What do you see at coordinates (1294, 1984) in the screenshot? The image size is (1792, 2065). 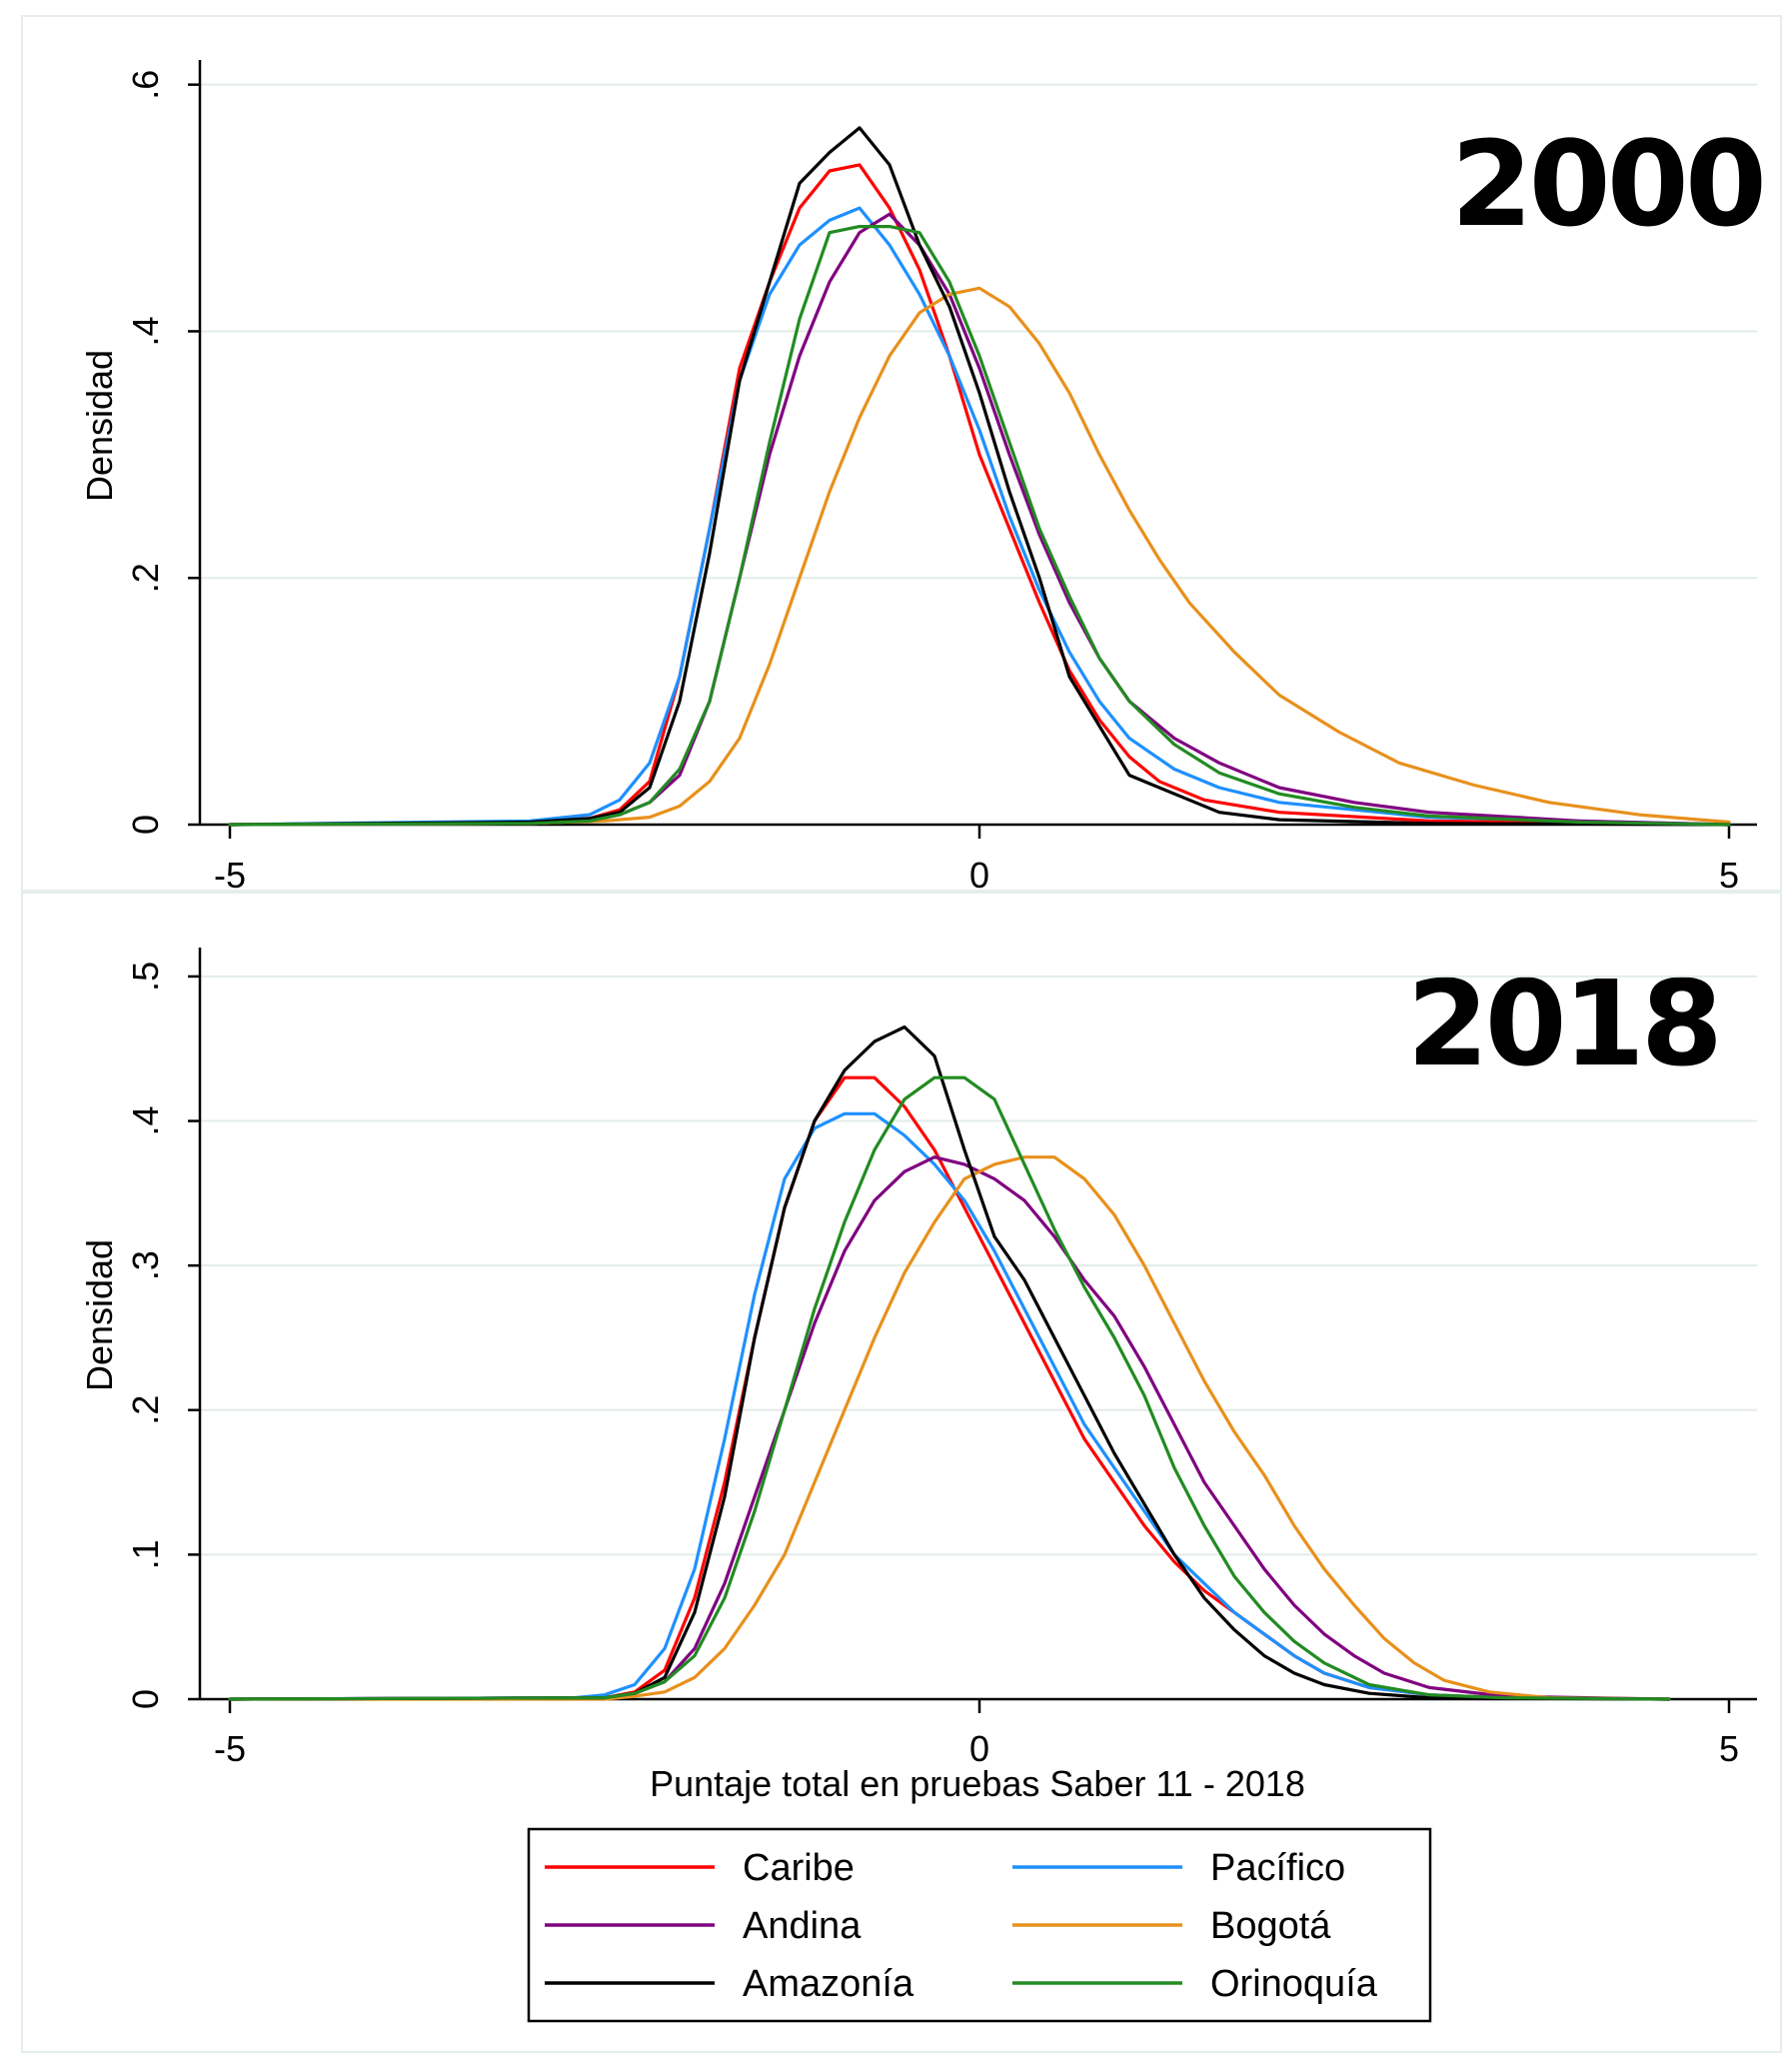 I see `legend-label: Orinoquía` at bounding box center [1294, 1984].